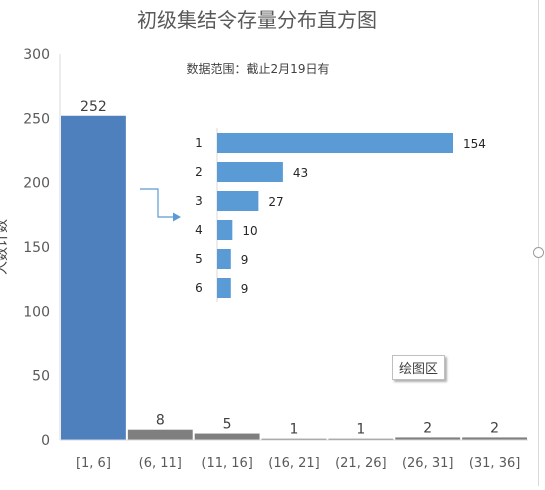 The image size is (545, 490). What do you see at coordinates (5, 247) in the screenshot?
I see `y-axis-title: 人数计数` at bounding box center [5, 247].